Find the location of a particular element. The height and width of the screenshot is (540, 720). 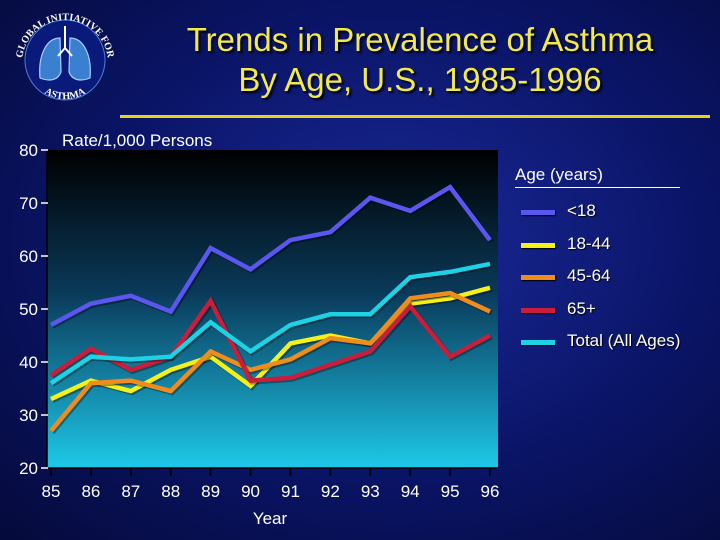

x-tick-label: 88 is located at coordinates (170, 491).